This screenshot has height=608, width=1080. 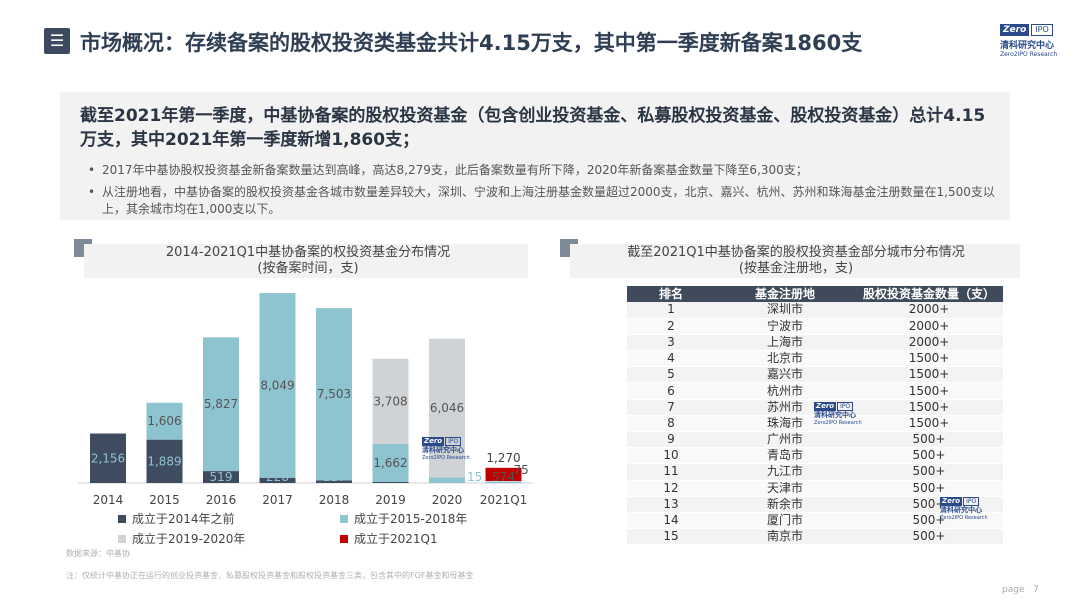 I want to click on left-section-title: 2014-2021Q1中基协备案的权投资基金分布情况 (按备案时间，支), so click(x=308, y=260).